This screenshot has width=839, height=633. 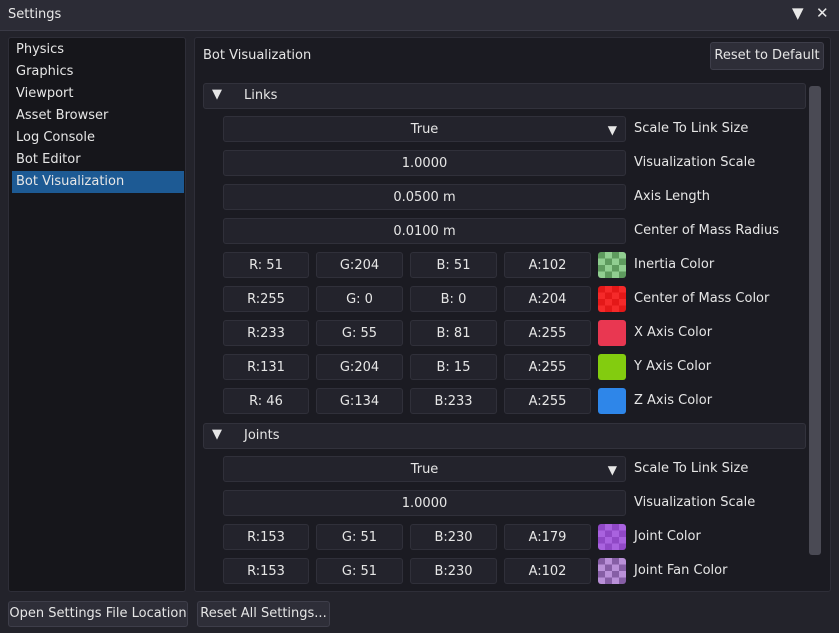 I want to click on color-b-field: B: 81, so click(x=453, y=333).